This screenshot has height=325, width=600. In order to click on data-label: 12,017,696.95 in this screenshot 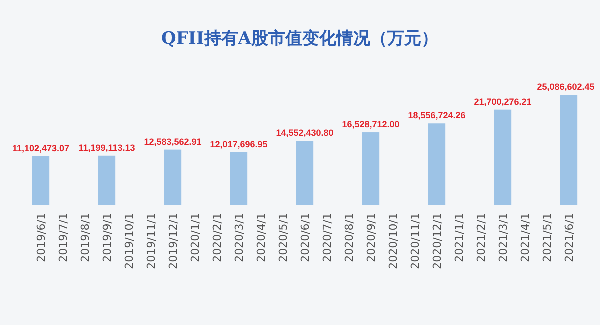, I will do `click(239, 144)`.